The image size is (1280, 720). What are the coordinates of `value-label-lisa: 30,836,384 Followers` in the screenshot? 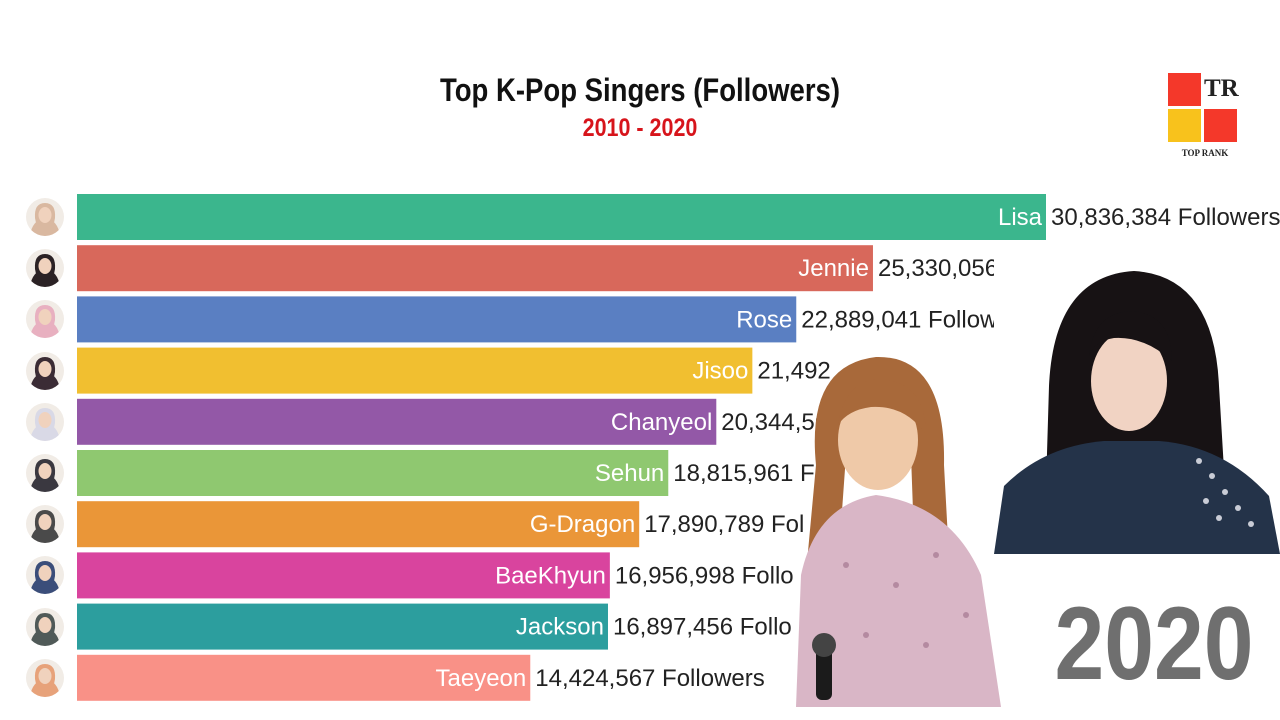 It's located at (1165, 217).